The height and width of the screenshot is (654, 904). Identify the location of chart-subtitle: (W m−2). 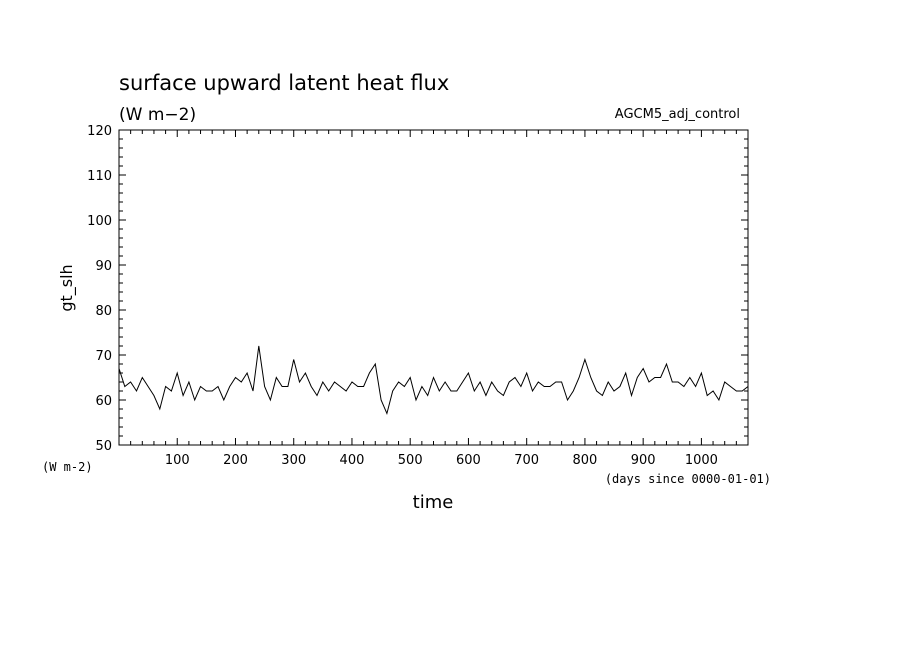
(157, 115).